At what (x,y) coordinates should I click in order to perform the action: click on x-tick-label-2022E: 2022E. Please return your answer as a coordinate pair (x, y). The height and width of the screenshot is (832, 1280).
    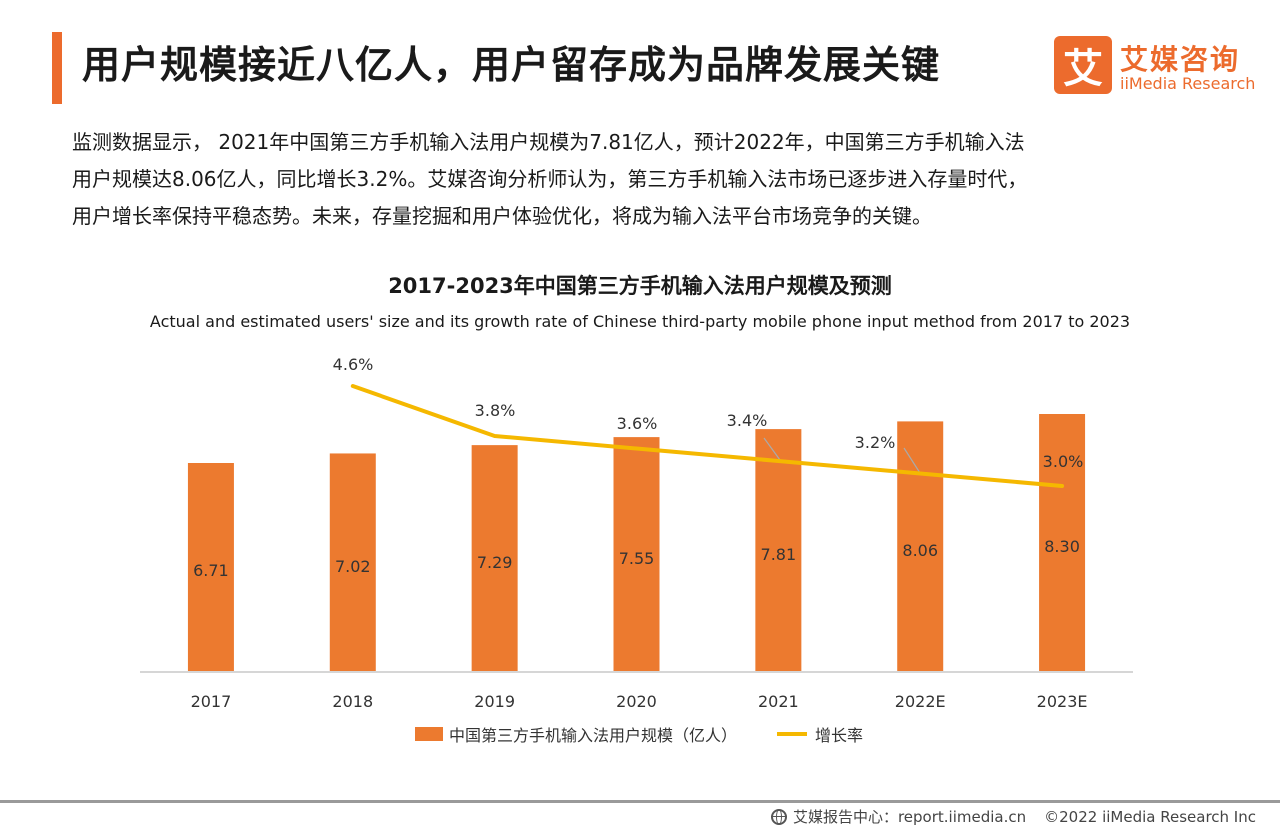
    Looking at the image, I should click on (920, 701).